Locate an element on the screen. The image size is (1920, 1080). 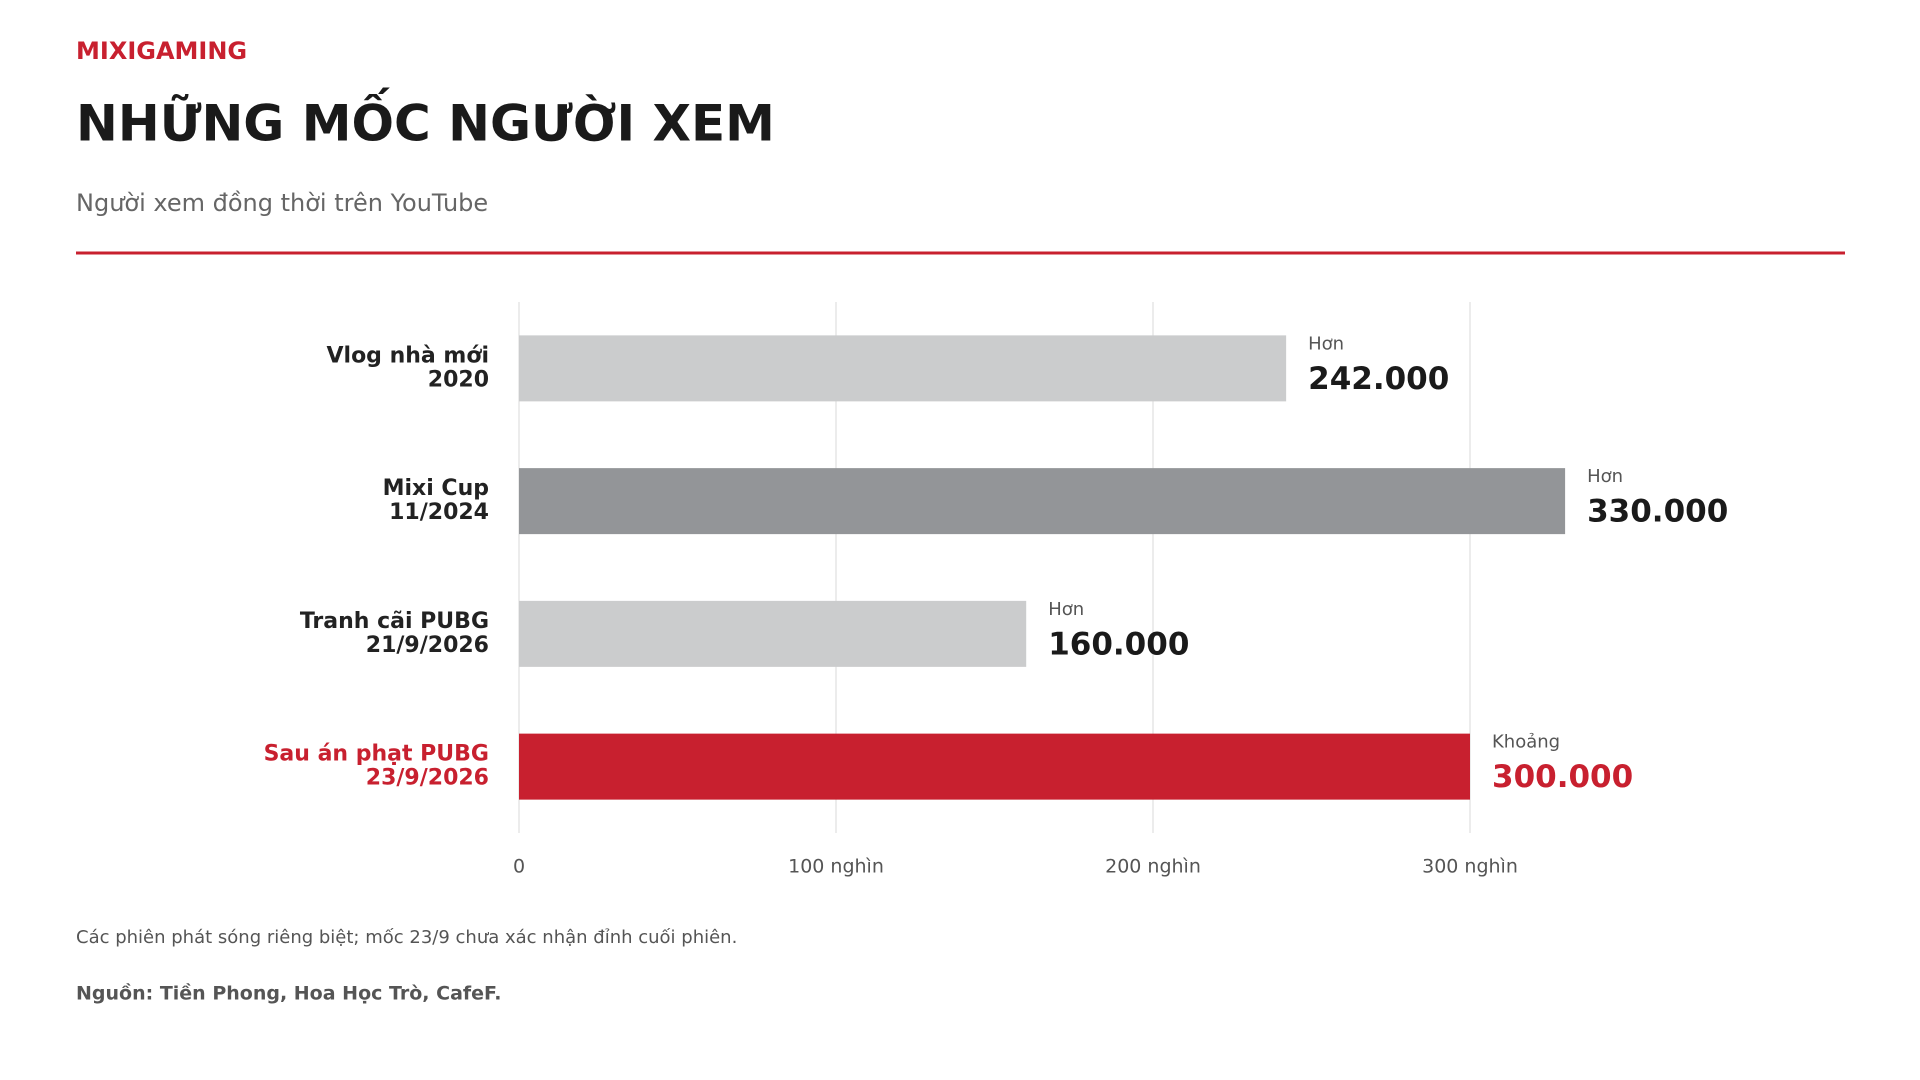
subtitle: Người xem đồng thời trên YouTube is located at coordinates (282, 203).